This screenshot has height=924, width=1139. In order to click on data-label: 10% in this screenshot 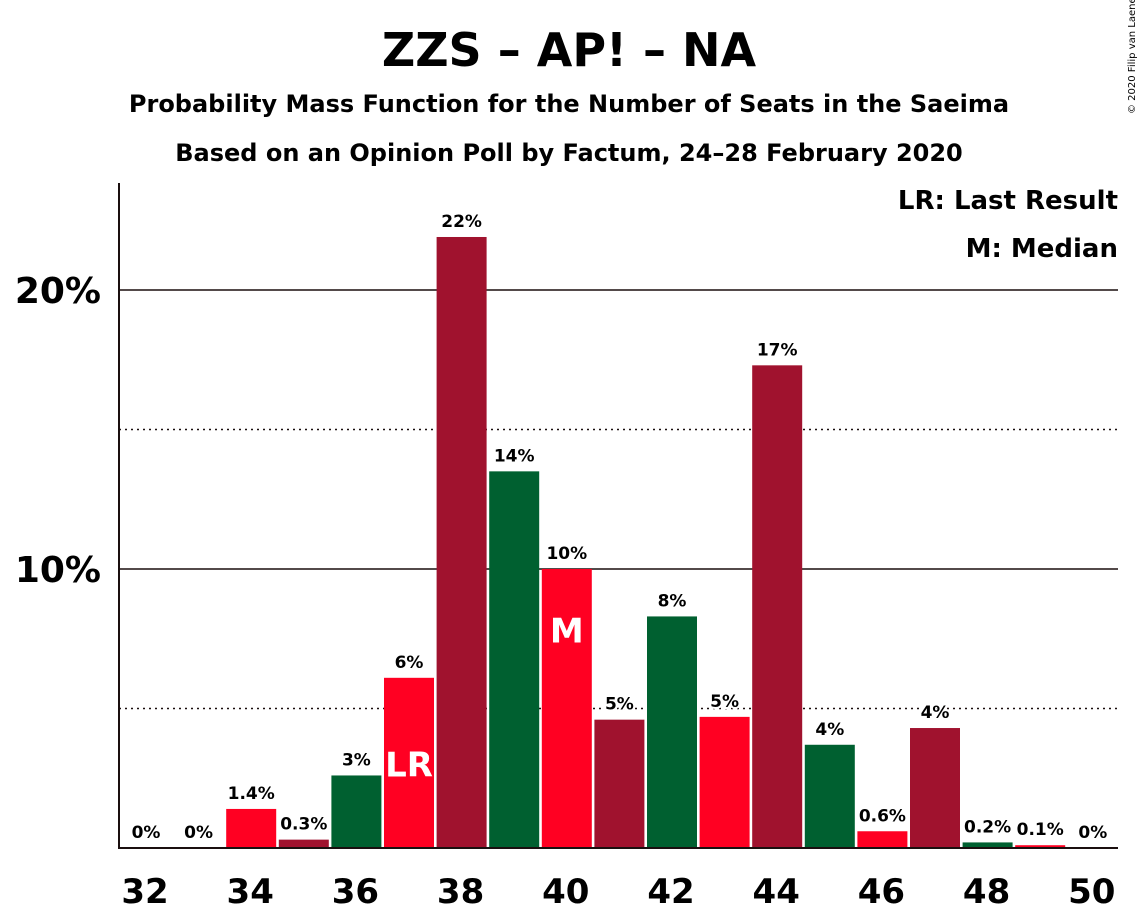, I will do `click(566, 554)`.